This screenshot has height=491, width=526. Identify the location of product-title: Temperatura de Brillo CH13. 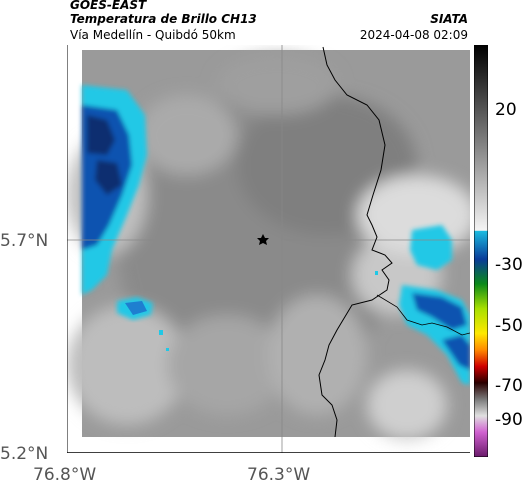
(163, 19).